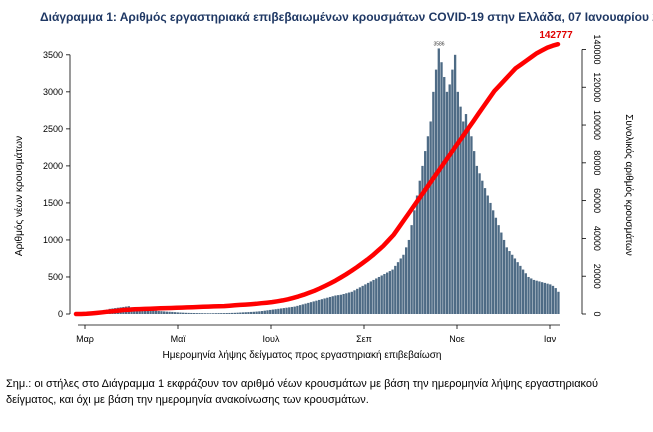 The height and width of the screenshot is (432, 653). What do you see at coordinates (597, 200) in the screenshot?
I see `y-right-tick-label: 60000` at bounding box center [597, 200].